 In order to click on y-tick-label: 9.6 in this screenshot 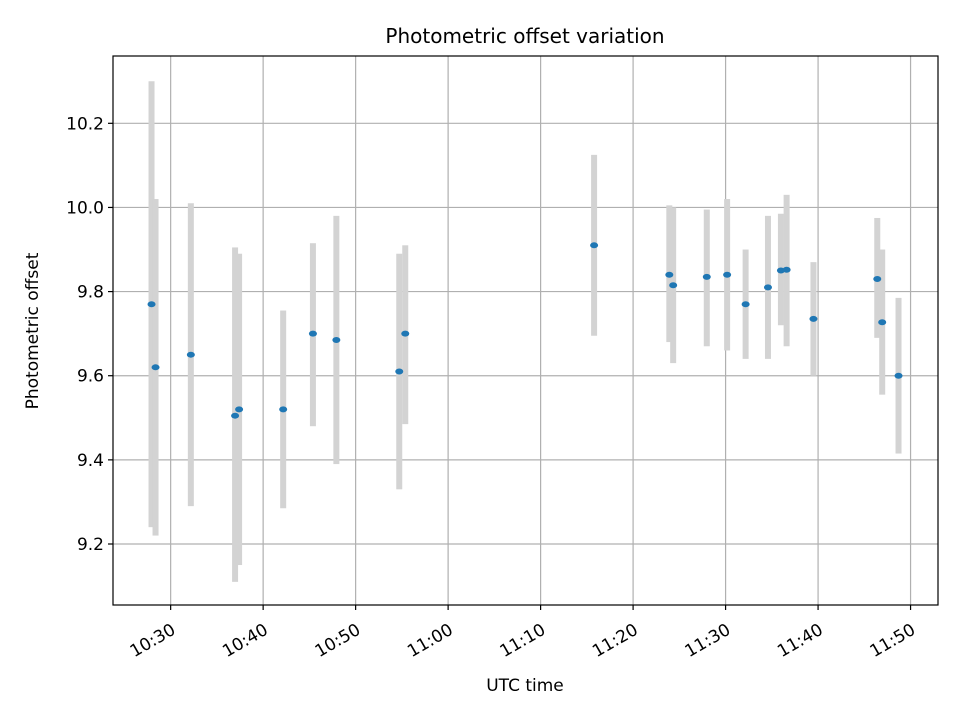, I will do `click(90, 377)`.